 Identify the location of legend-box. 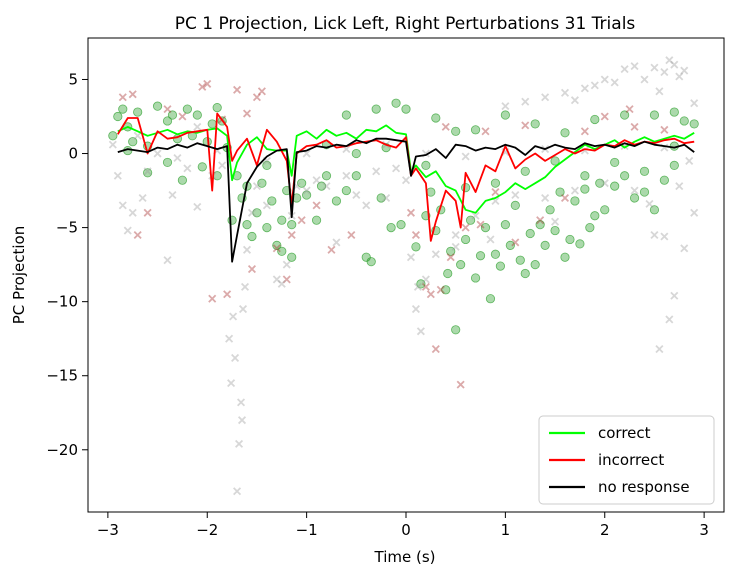
(626, 460).